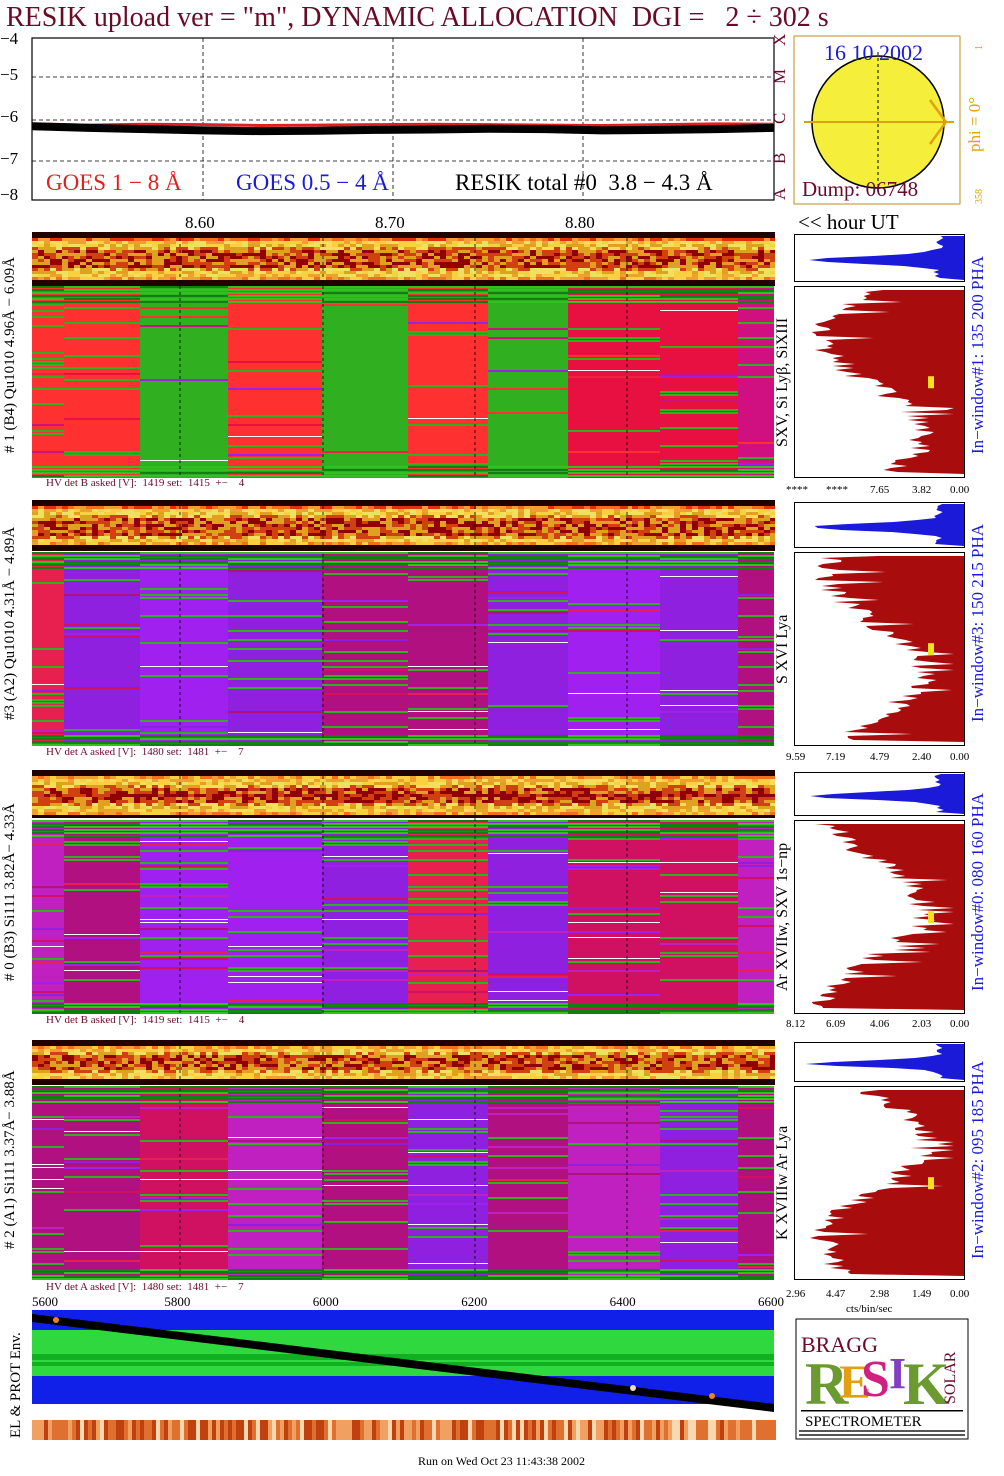  What do you see at coordinates (979, 47) in the screenshot?
I see `sun-angle-top: 1` at bounding box center [979, 47].